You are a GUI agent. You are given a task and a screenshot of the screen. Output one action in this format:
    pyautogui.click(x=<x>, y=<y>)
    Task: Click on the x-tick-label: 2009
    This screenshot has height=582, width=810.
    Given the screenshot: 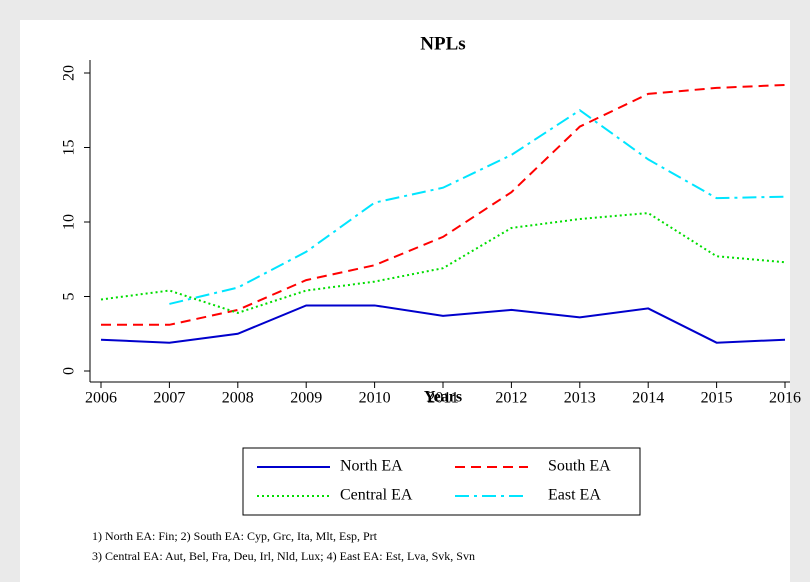 What is the action you would take?
    pyautogui.click(x=306, y=398)
    